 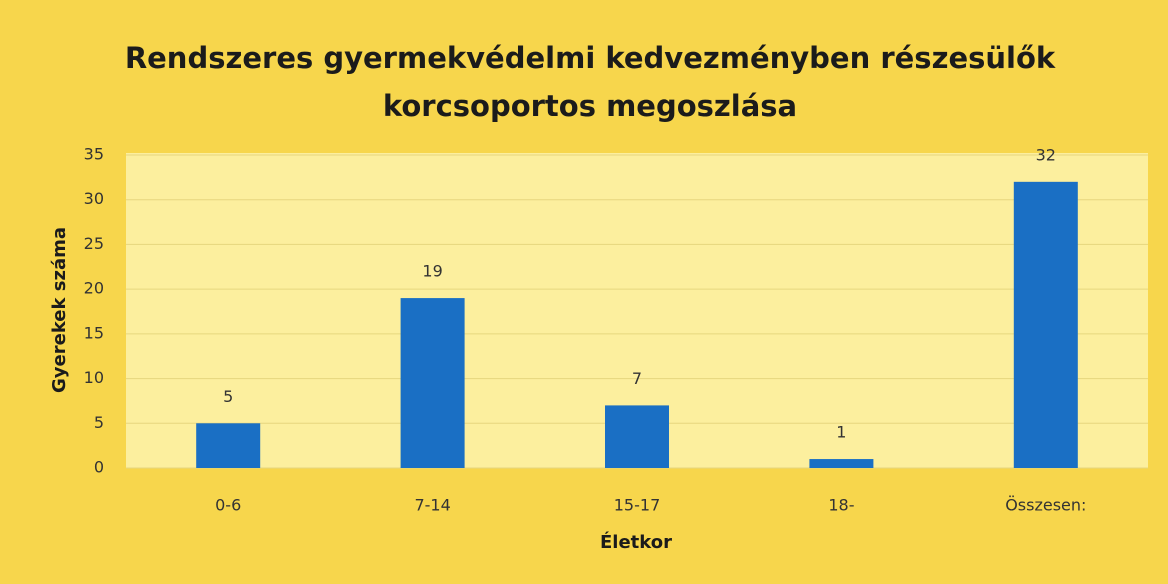 I want to click on y-tick-label: 30, so click(x=94, y=198).